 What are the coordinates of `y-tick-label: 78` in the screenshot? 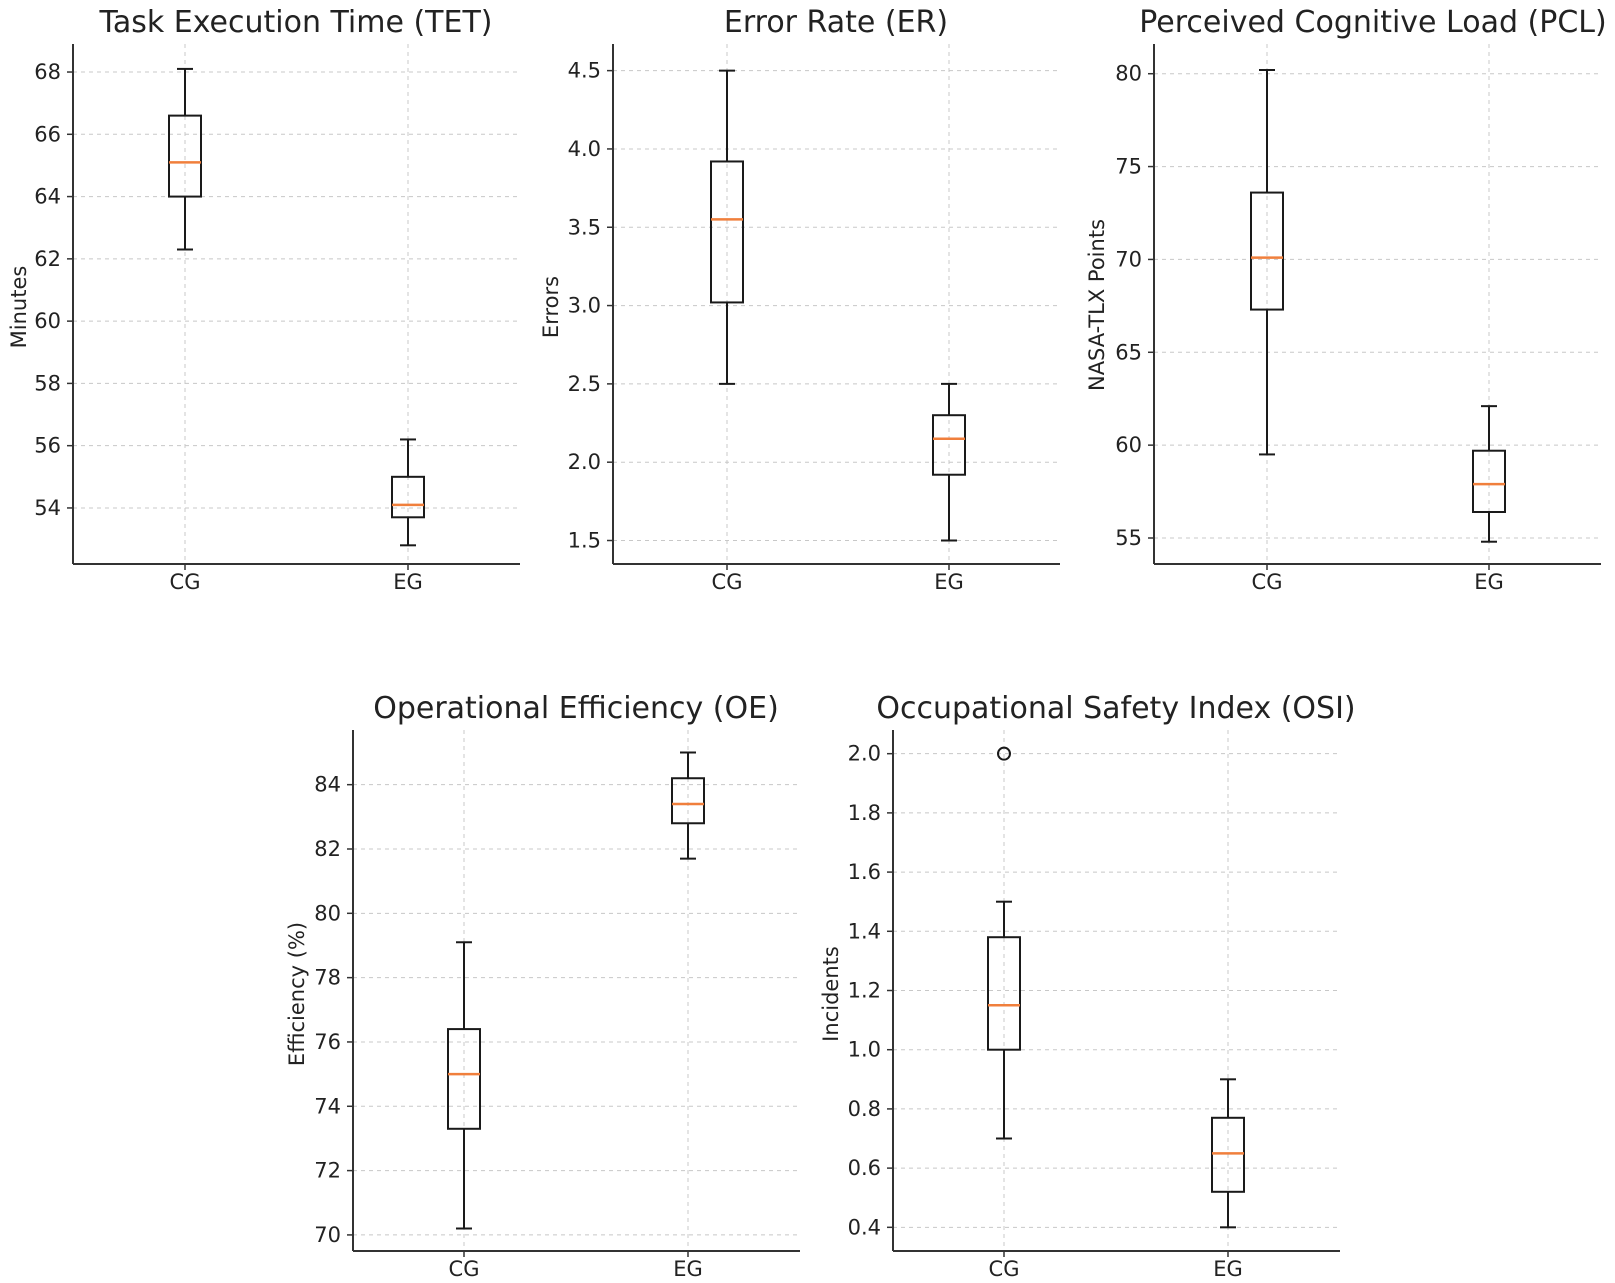 It's located at (327, 978).